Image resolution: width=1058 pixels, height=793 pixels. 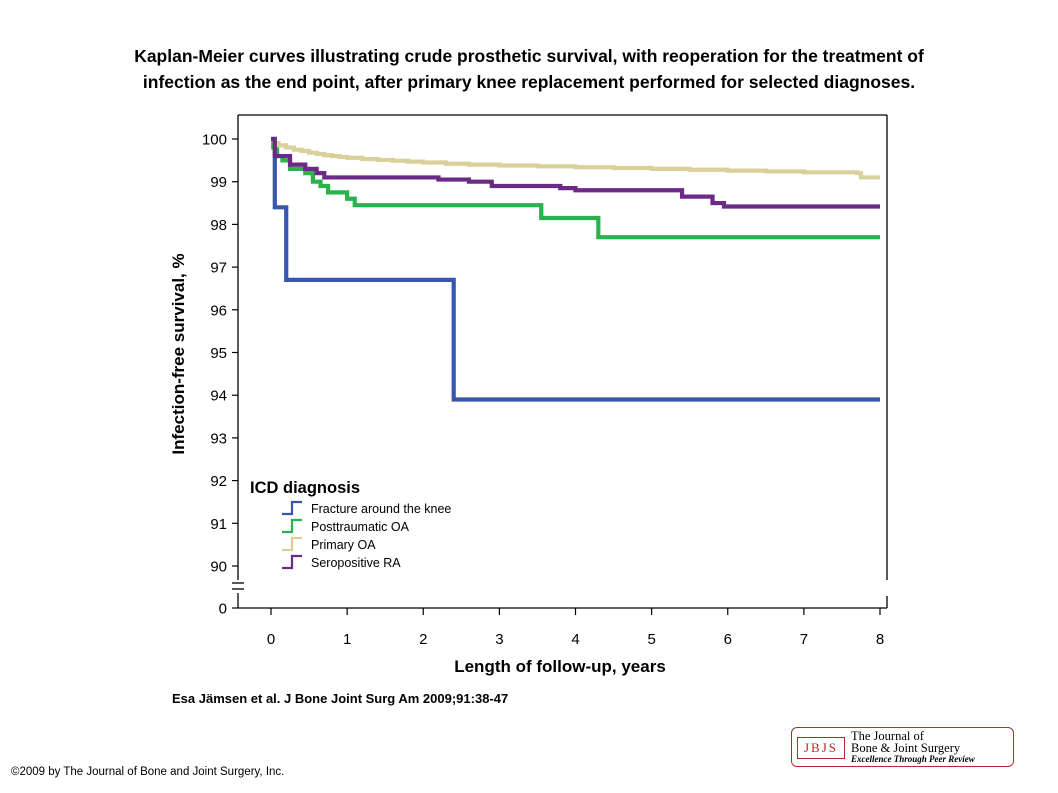 What do you see at coordinates (560, 666) in the screenshot?
I see `x-axis-label: Length of follow-up, years` at bounding box center [560, 666].